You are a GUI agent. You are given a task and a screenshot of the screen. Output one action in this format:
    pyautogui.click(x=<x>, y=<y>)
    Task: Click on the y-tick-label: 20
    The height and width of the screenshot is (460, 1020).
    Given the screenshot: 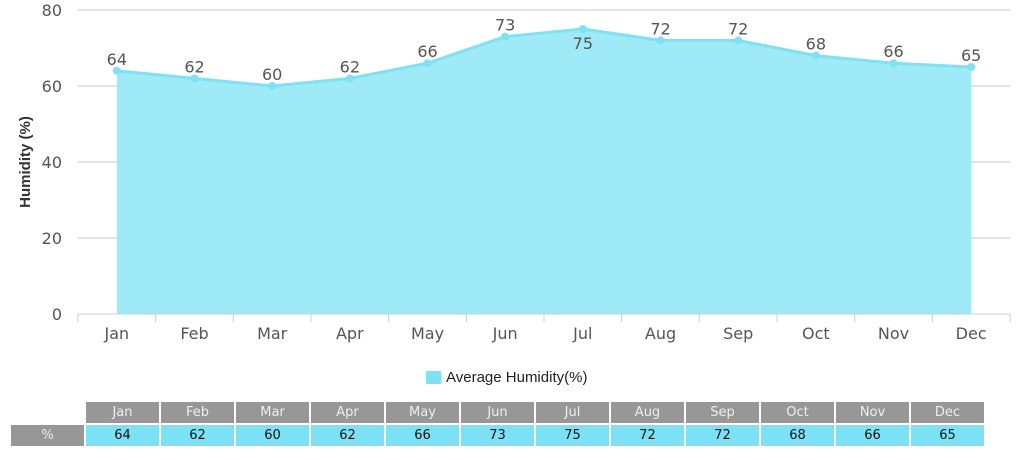 What is the action you would take?
    pyautogui.click(x=52, y=238)
    